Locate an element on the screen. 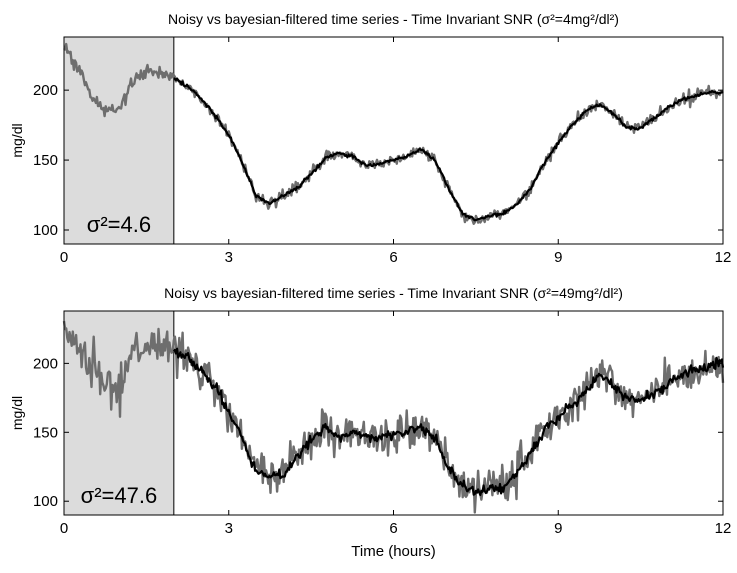 This screenshot has height=573, width=737. sigma-annotation: σ²=4.6 is located at coordinates (119, 224).